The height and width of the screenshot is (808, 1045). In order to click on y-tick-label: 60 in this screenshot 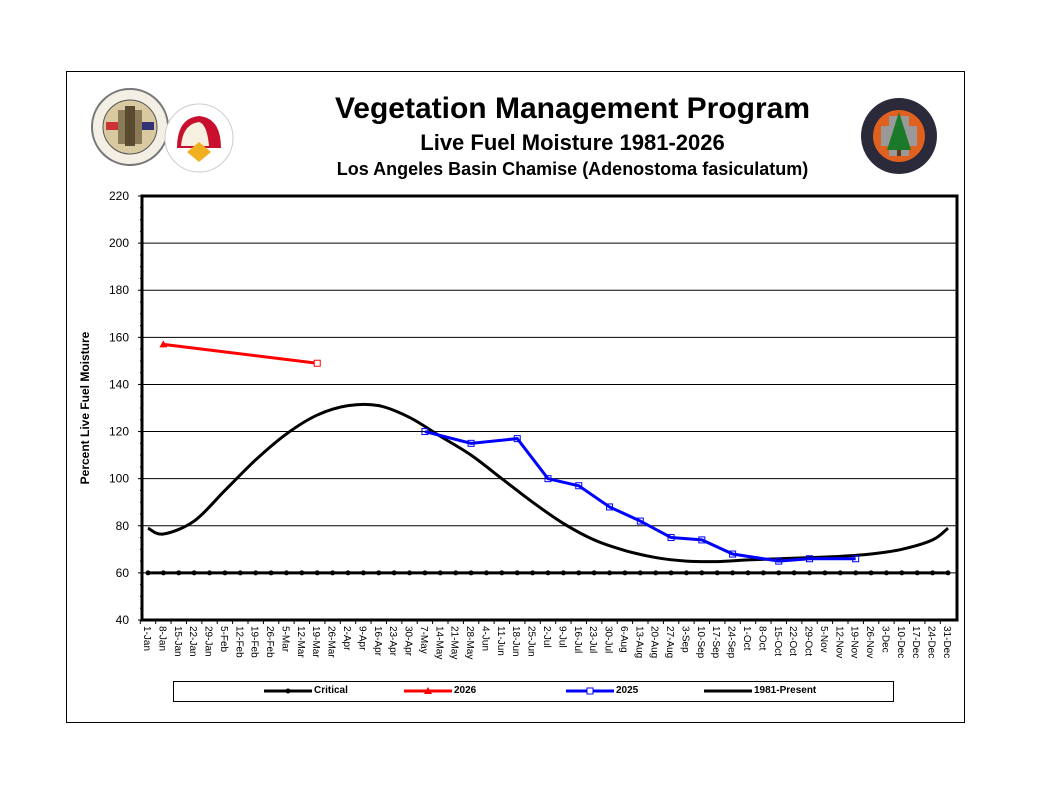, I will do `click(123, 573)`.